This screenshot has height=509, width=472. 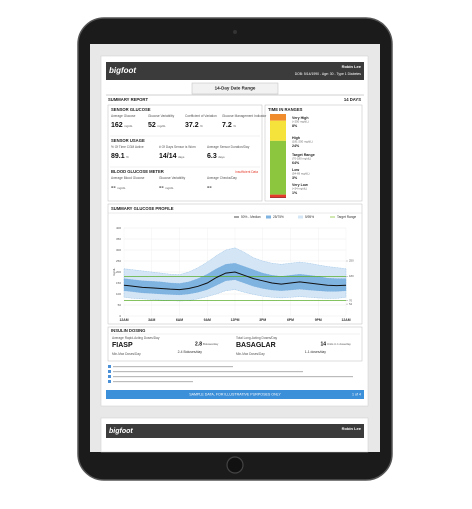 What do you see at coordinates (127, 147) in the screenshot?
I see `stat-label: % Of Time CGM Active` at bounding box center [127, 147].